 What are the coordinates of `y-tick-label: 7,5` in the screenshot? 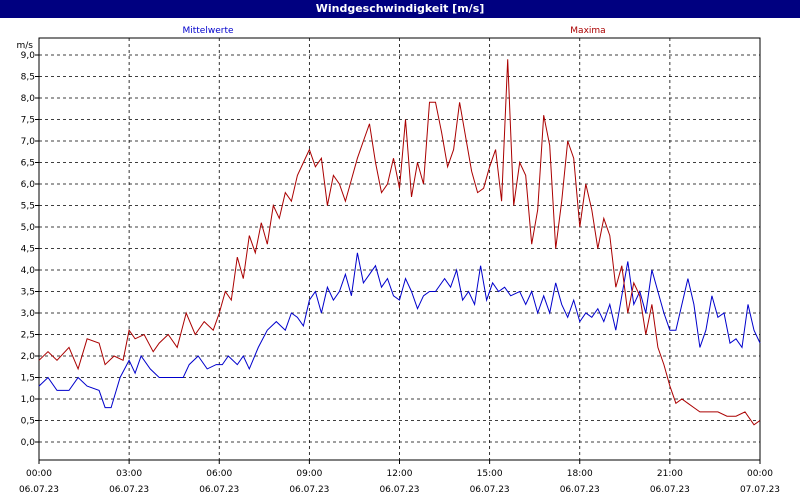 It's located at (28, 121).